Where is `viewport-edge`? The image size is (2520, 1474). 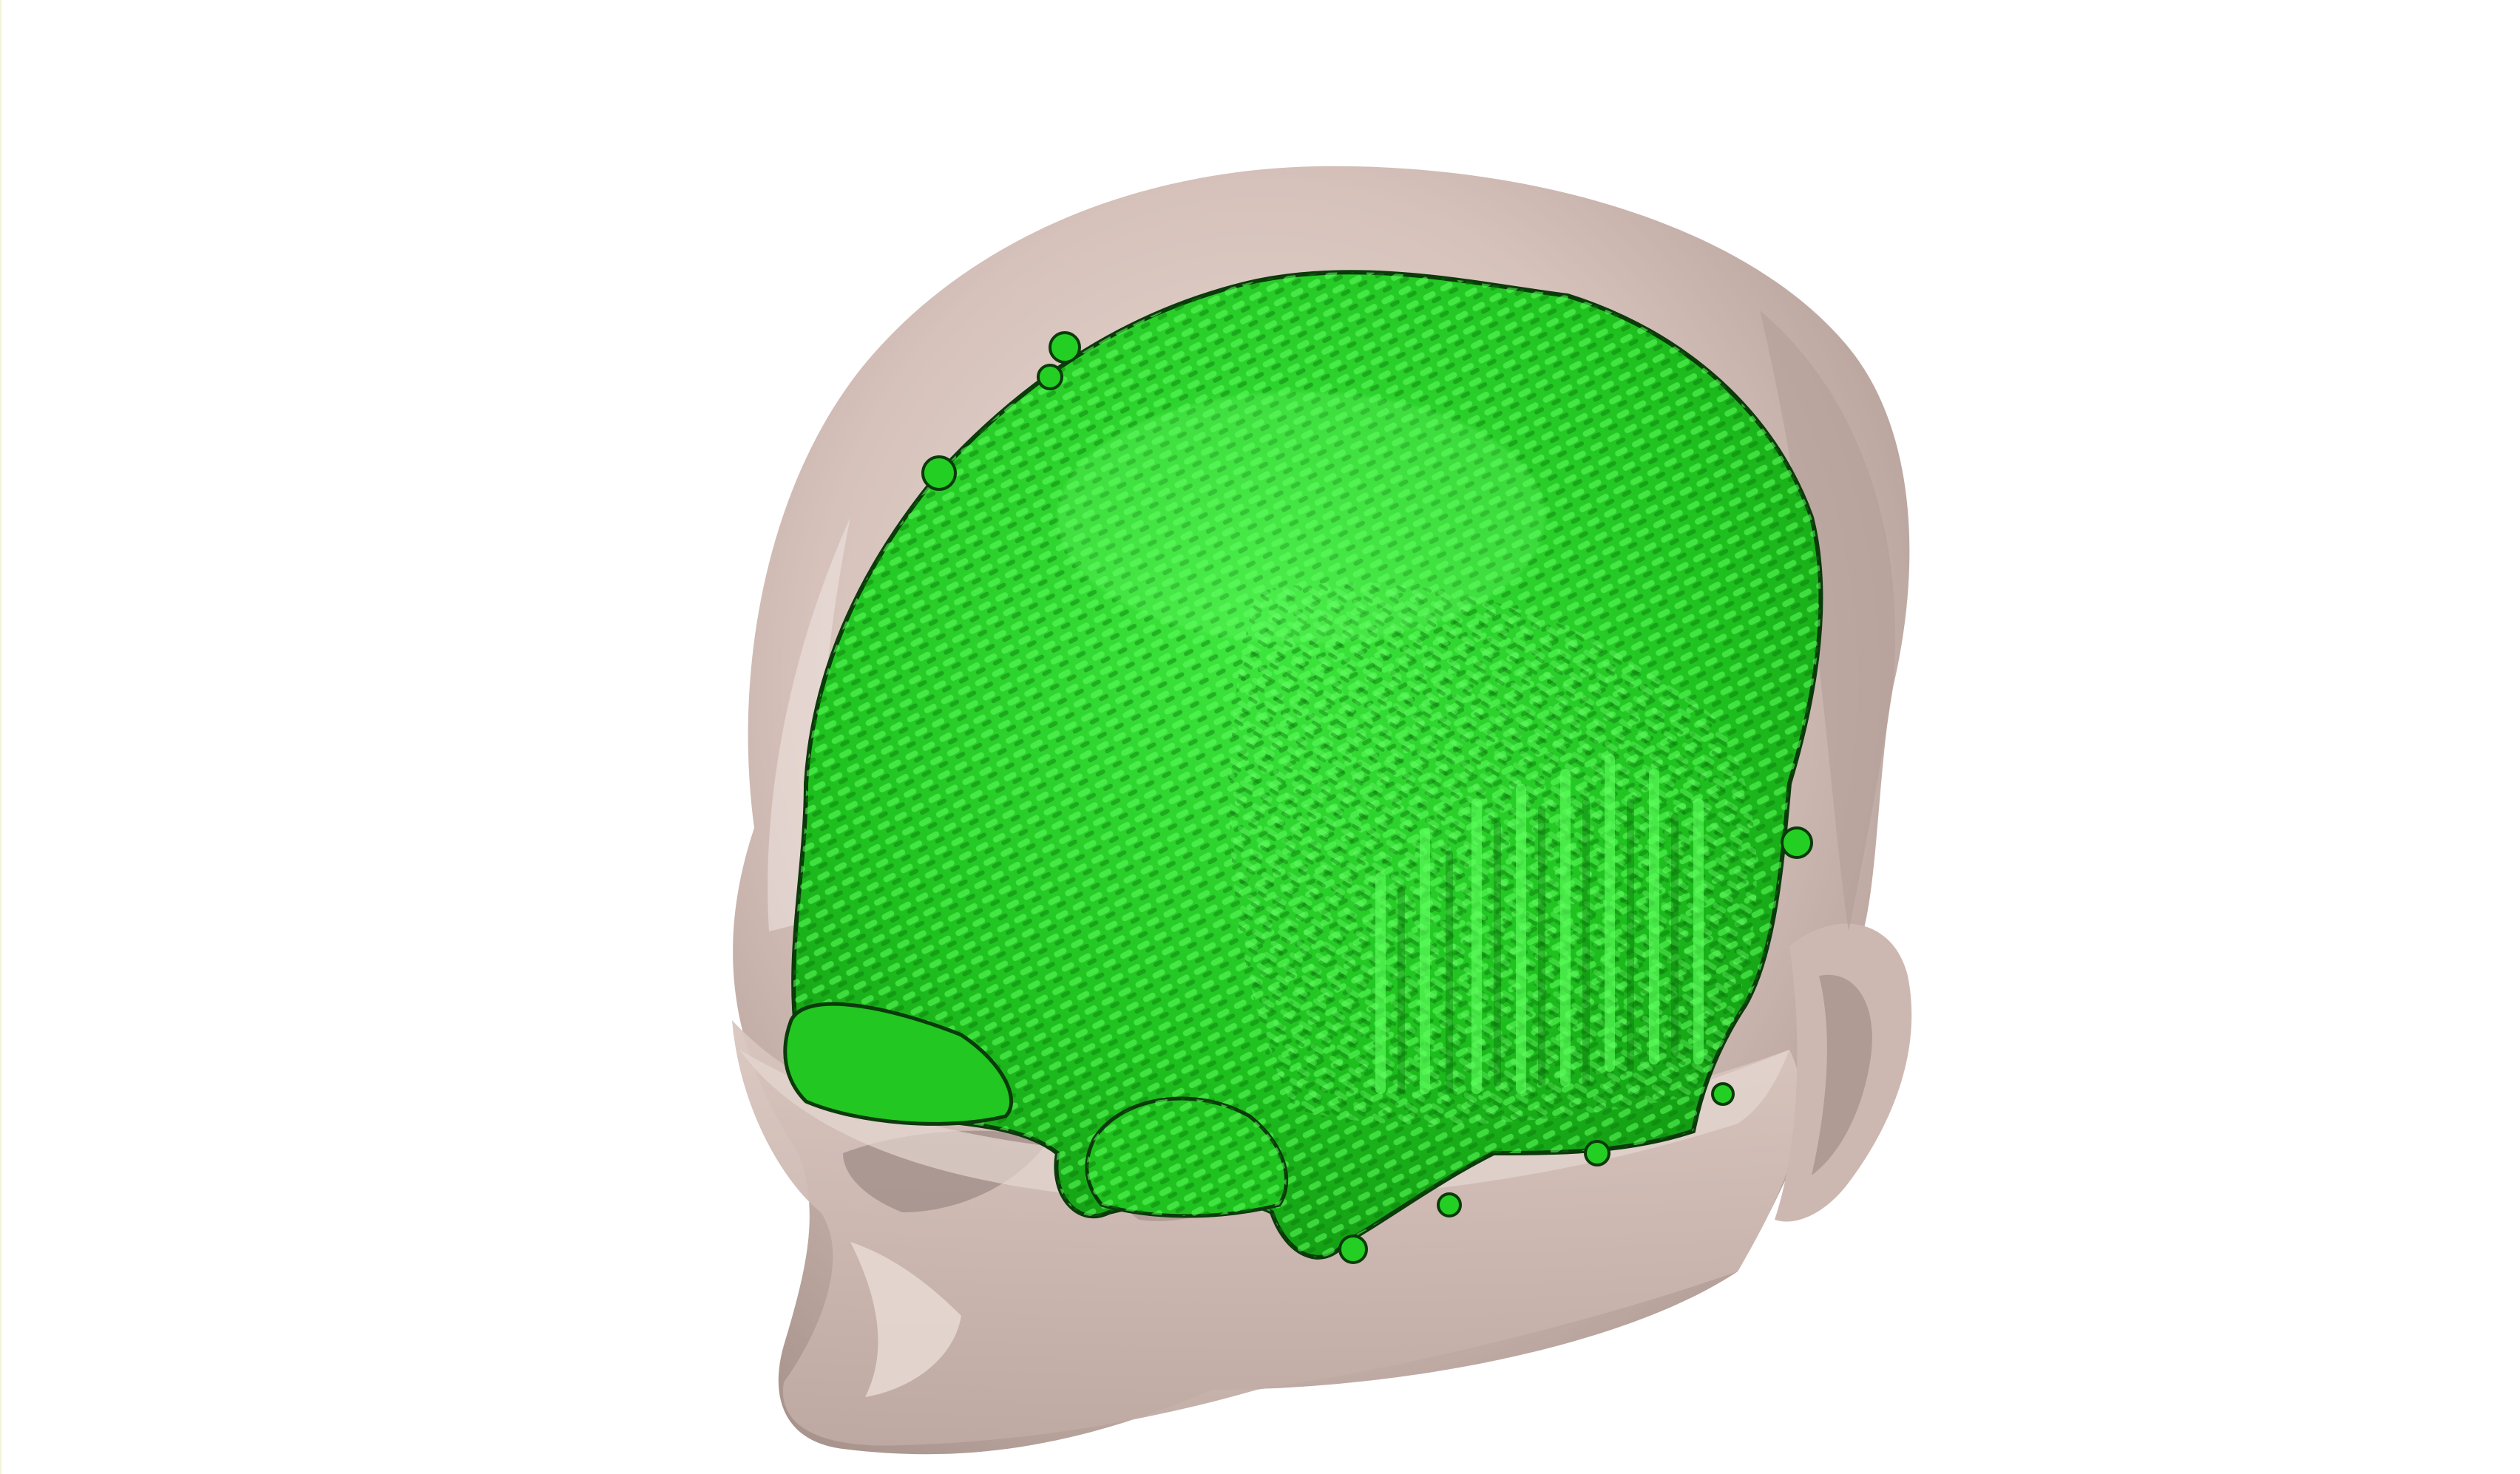 viewport-edge is located at coordinates (0, 737).